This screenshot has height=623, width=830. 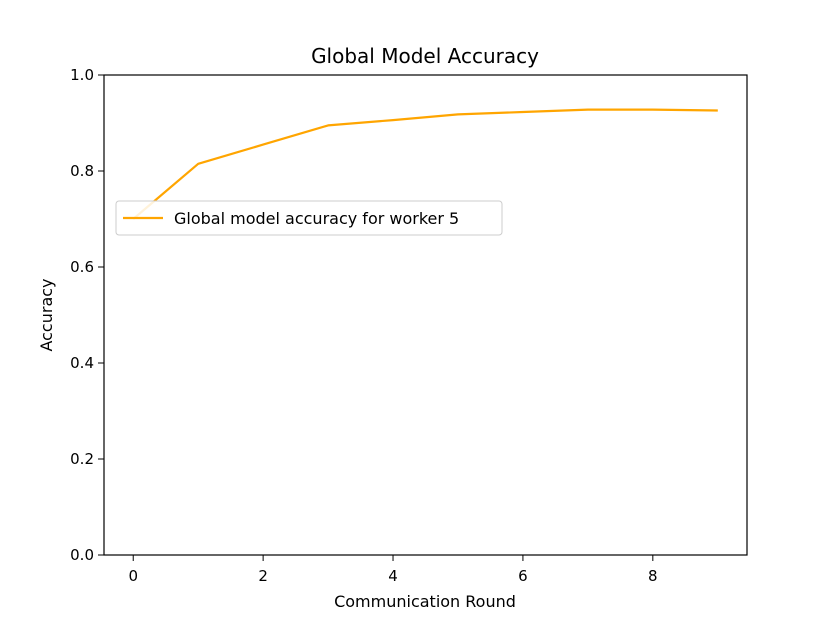 I want to click on x-tick-label: 4, so click(x=393, y=576).